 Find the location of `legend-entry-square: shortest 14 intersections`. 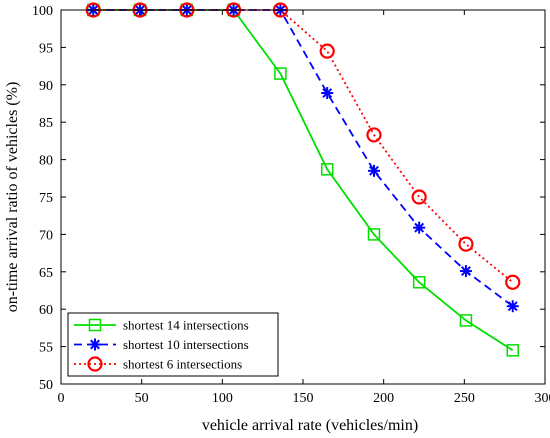

legend-entry-square: shortest 14 intersections is located at coordinates (161, 325).